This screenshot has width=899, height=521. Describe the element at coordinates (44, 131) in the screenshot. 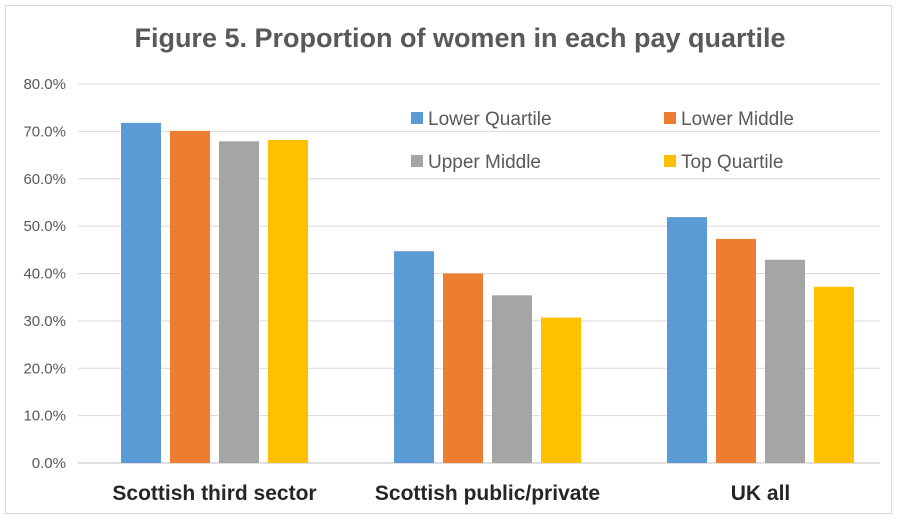

I see `y-tick-label: 70.0%` at that location.